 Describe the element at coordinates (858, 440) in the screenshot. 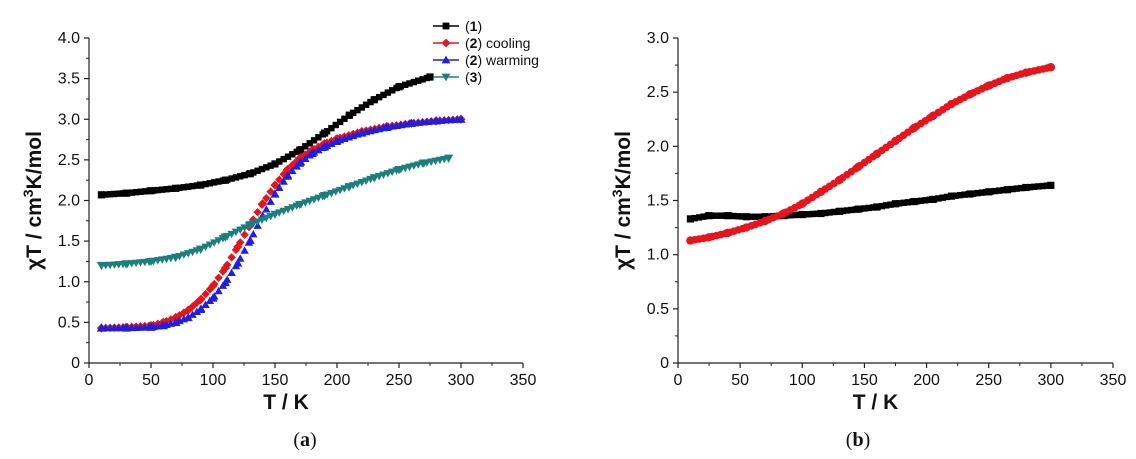

I see `panel-label-b: (b)` at that location.